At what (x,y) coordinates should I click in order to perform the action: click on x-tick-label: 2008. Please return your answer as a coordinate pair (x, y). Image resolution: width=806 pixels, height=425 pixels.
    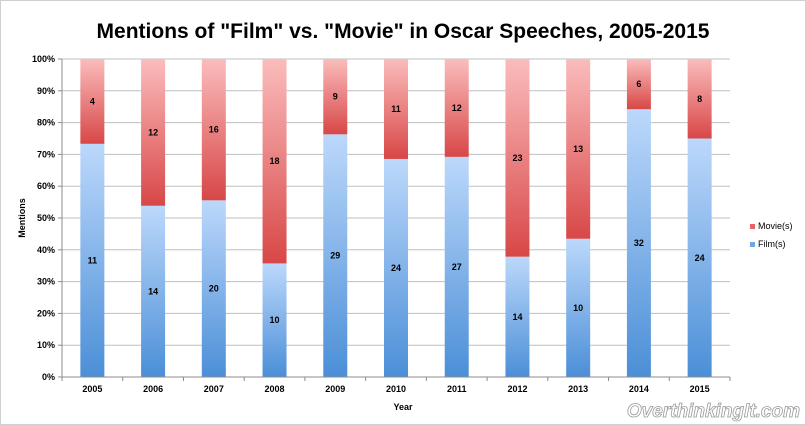
    Looking at the image, I should click on (275, 389).